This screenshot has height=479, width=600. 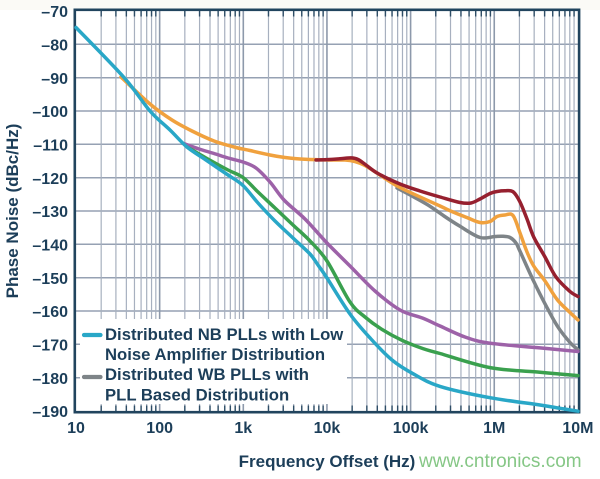 I want to click on svg-text: –120, so click(x=50, y=179).